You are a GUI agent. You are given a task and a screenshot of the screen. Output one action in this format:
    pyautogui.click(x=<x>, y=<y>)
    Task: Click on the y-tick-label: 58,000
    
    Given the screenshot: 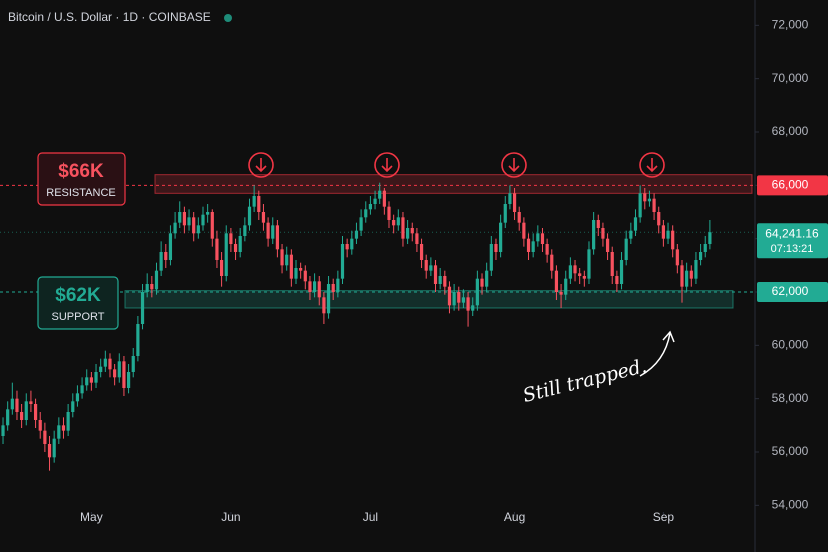 What is the action you would take?
    pyautogui.click(x=790, y=398)
    